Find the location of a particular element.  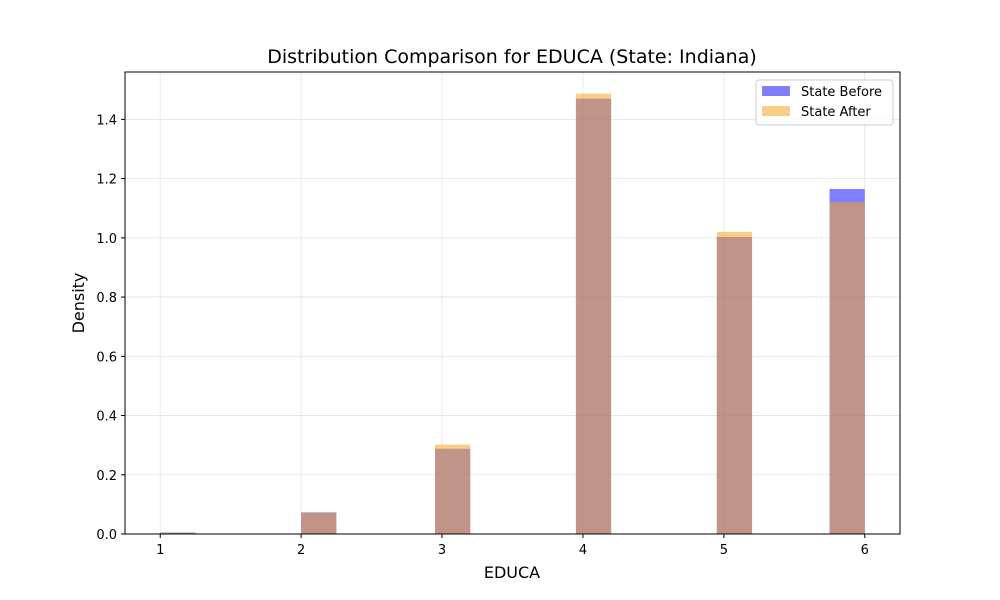

y-tick-label: 0.0 is located at coordinates (106, 535).